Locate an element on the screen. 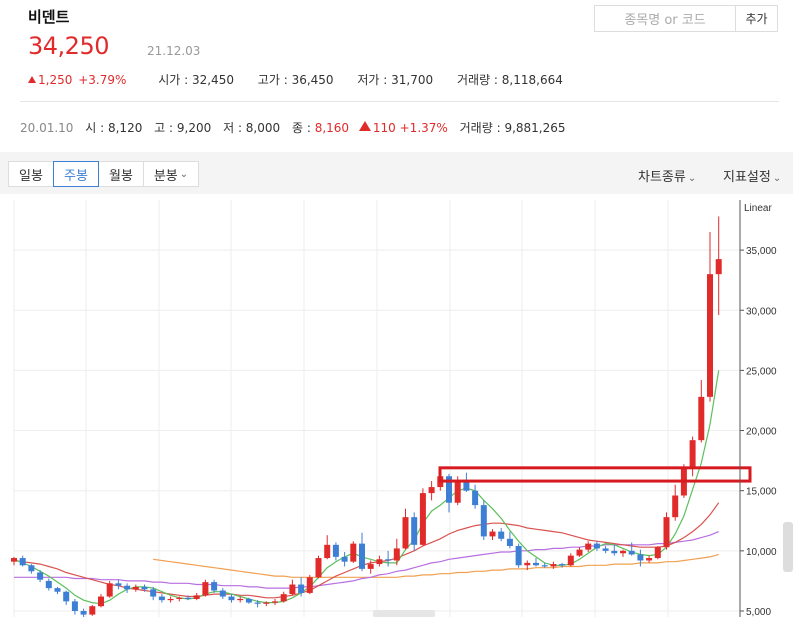  tab-monthly: 월봉 is located at coordinates (121, 174).